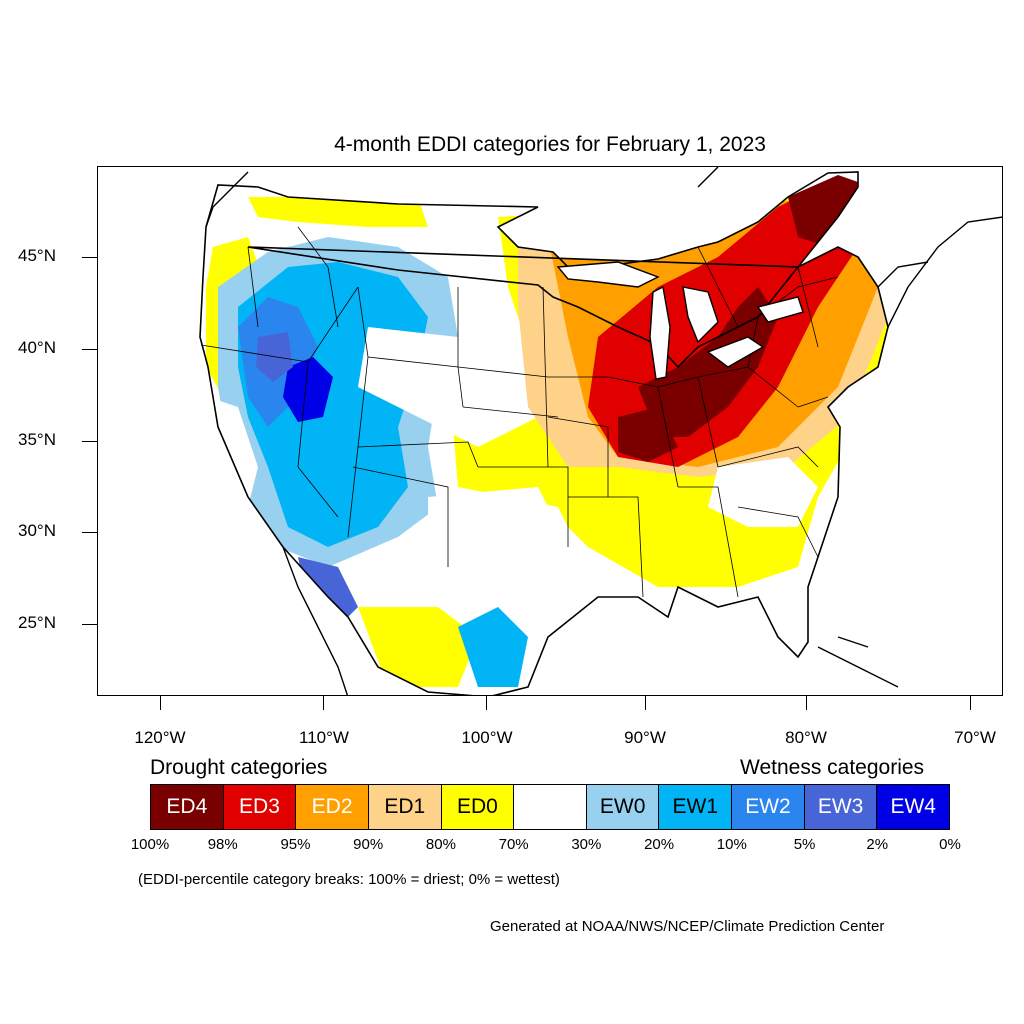 The image size is (1024, 1024). I want to click on legend-ew4: EW4, so click(913, 807).